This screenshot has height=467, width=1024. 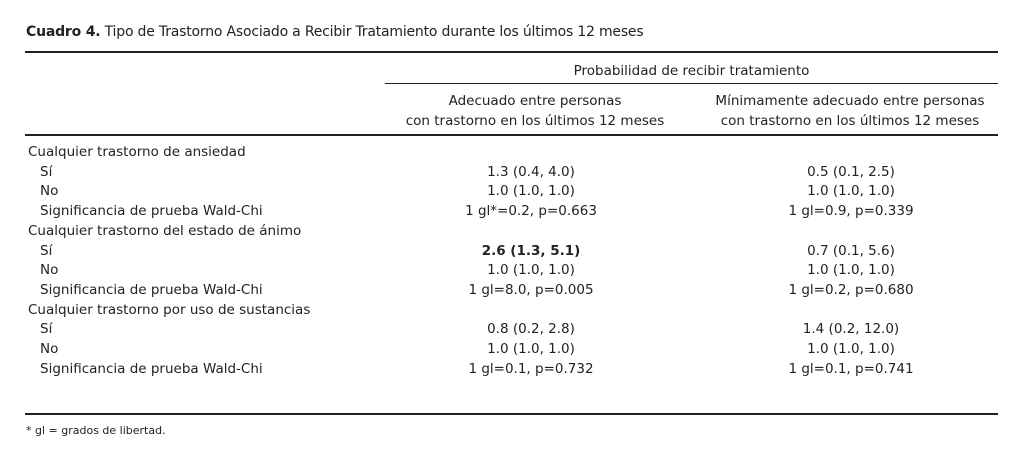 What do you see at coordinates (96, 430) in the screenshot?
I see `footnote: * gl = grados de libertad.` at bounding box center [96, 430].